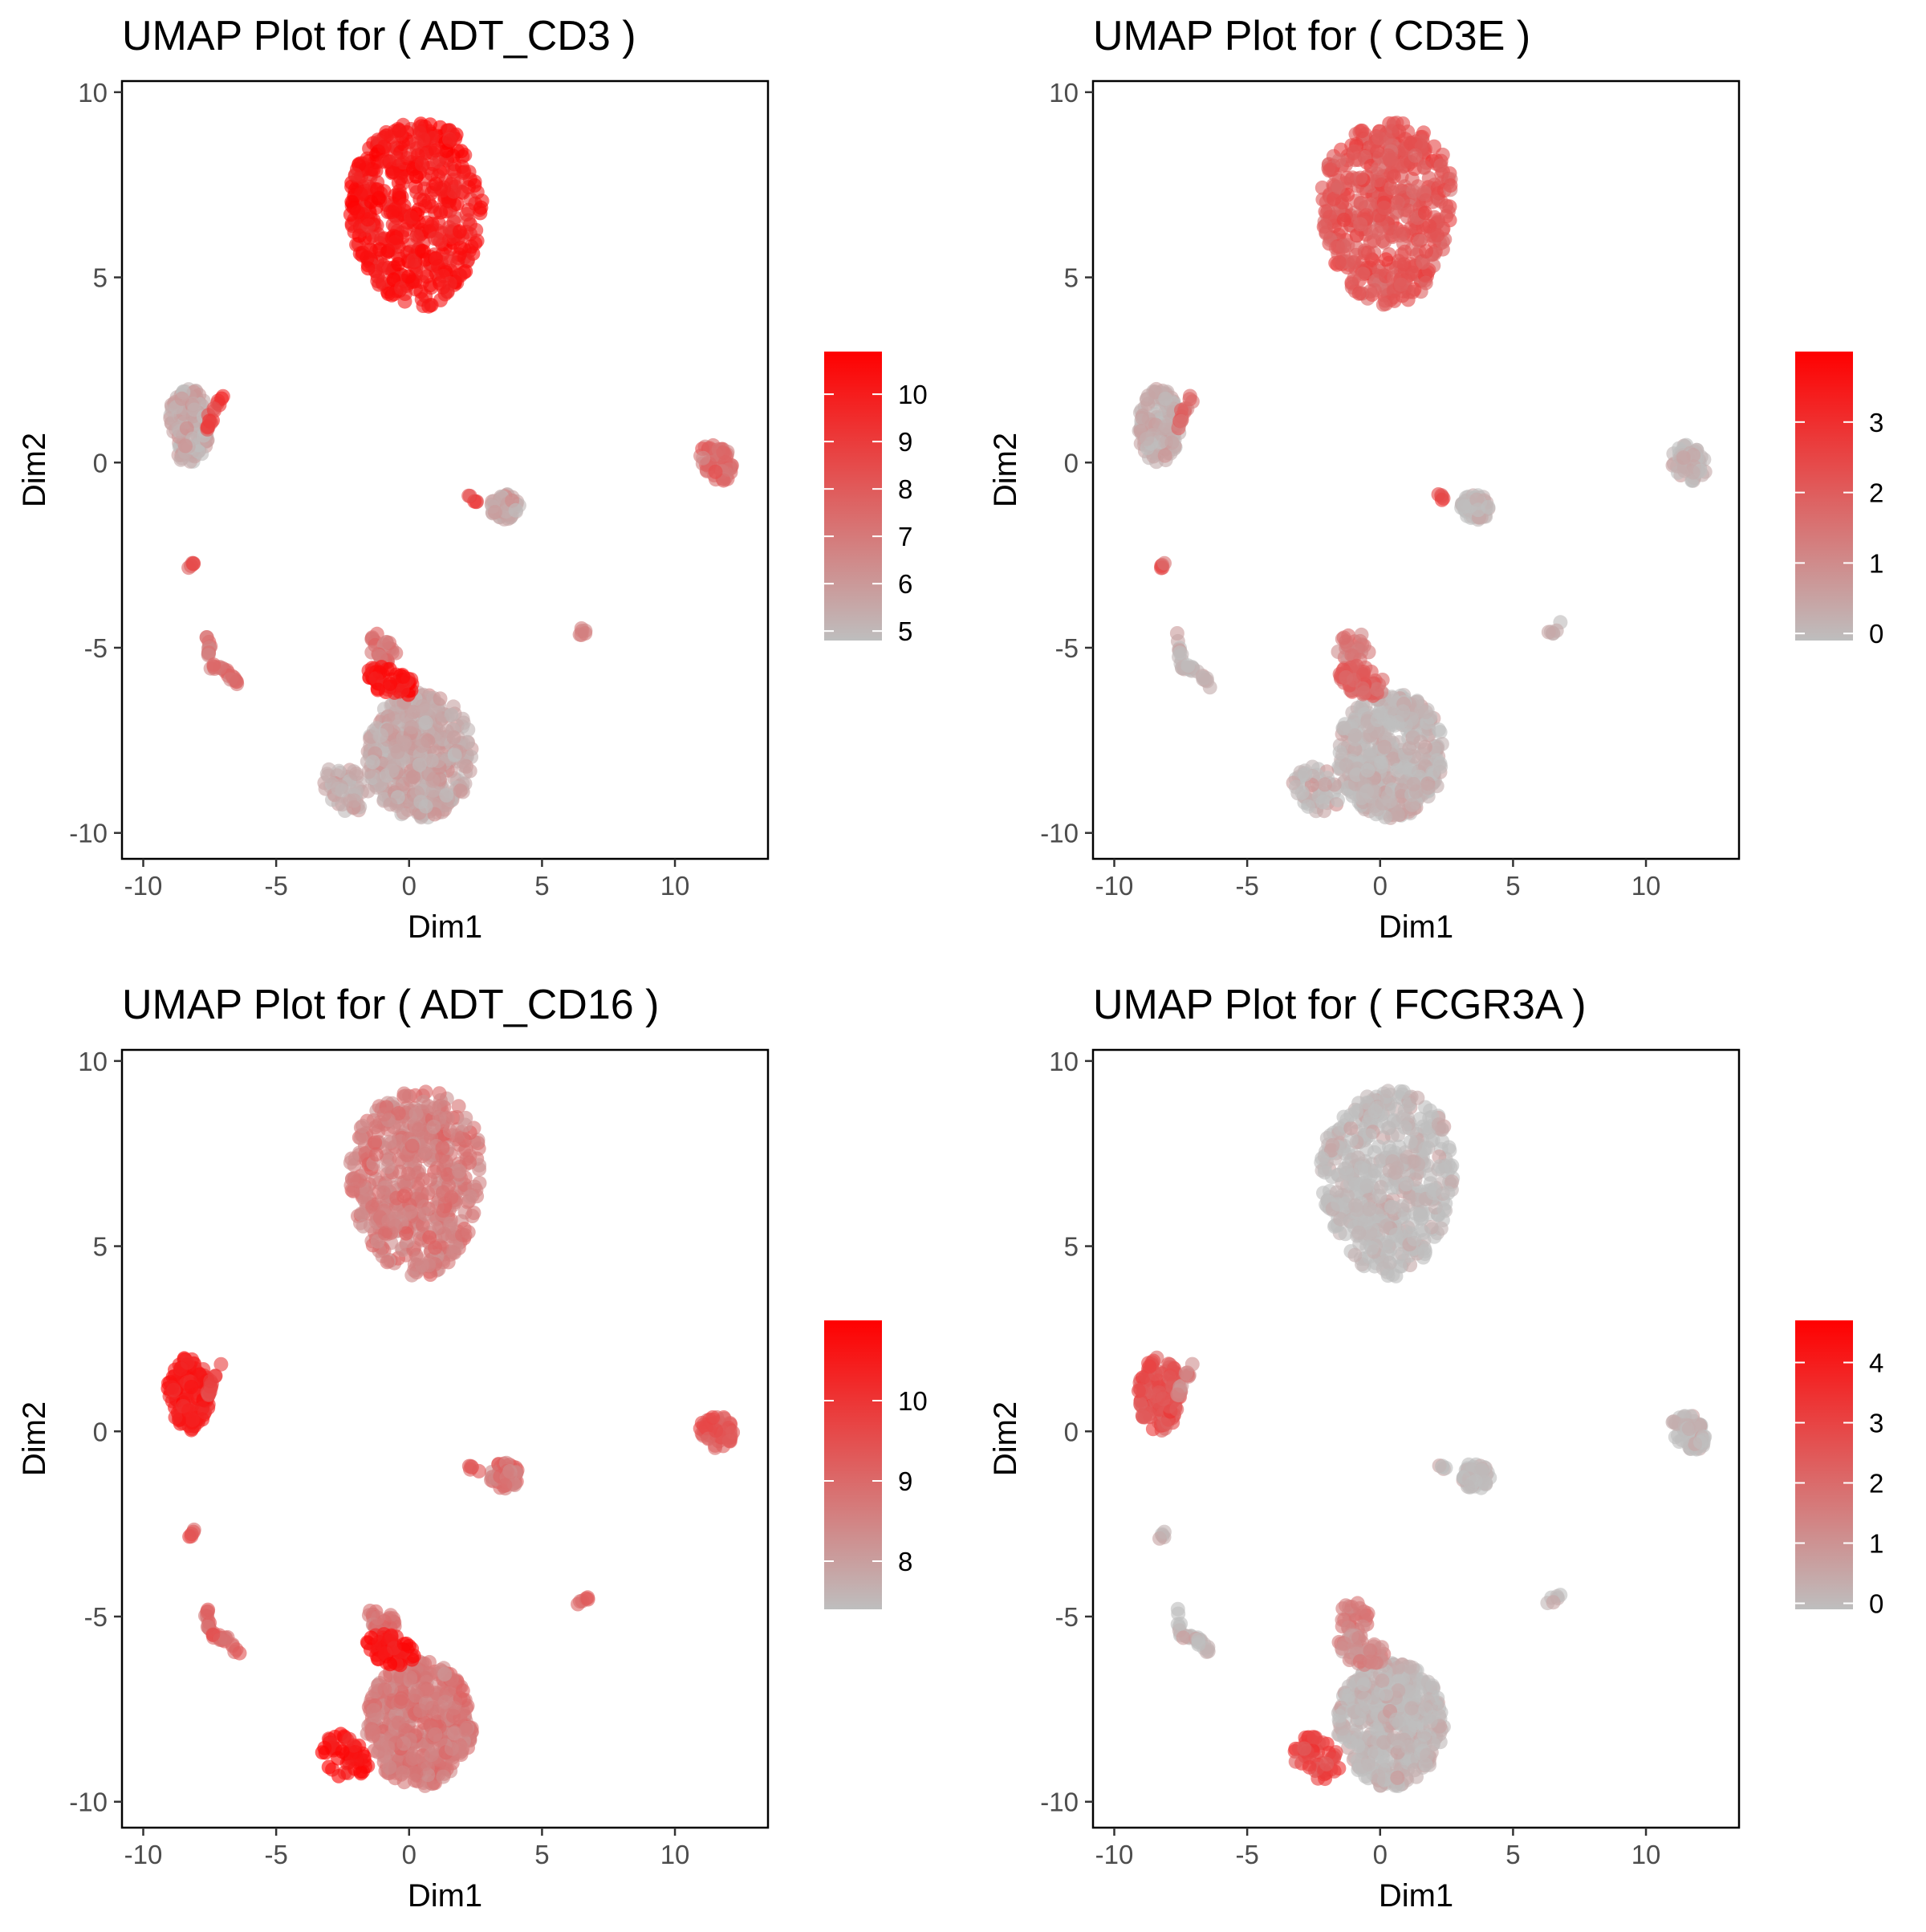 The width and height of the screenshot is (1926, 1932). Describe the element at coordinates (1876, 422) in the screenshot. I see `legend-tick-label: 3` at that location.